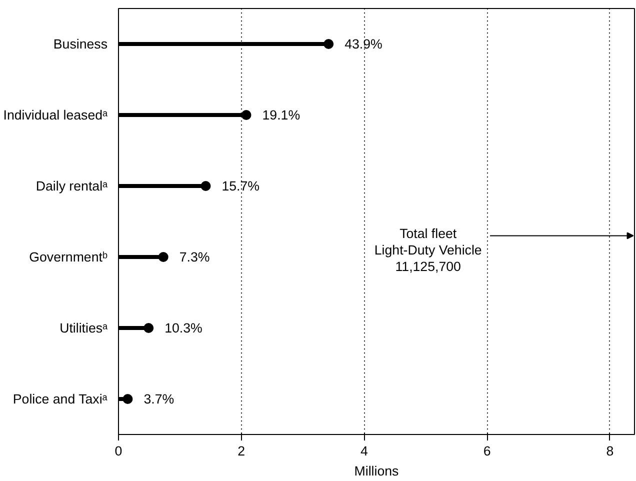 The image size is (636, 481). What do you see at coordinates (377, 471) in the screenshot?
I see `x-axis-title: Millions` at bounding box center [377, 471].